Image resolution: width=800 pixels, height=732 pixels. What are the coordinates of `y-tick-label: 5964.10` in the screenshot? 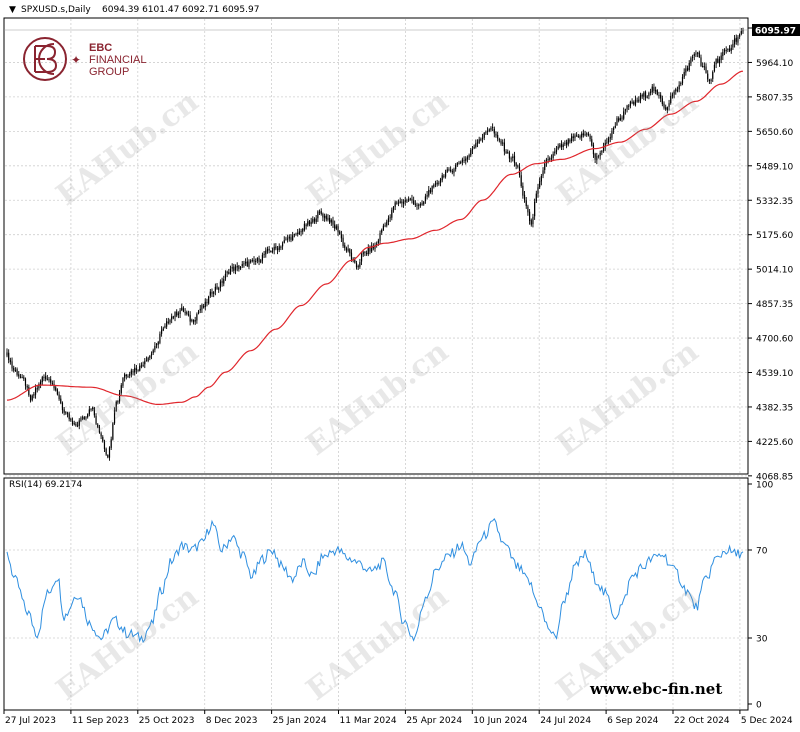 It's located at (774, 64).